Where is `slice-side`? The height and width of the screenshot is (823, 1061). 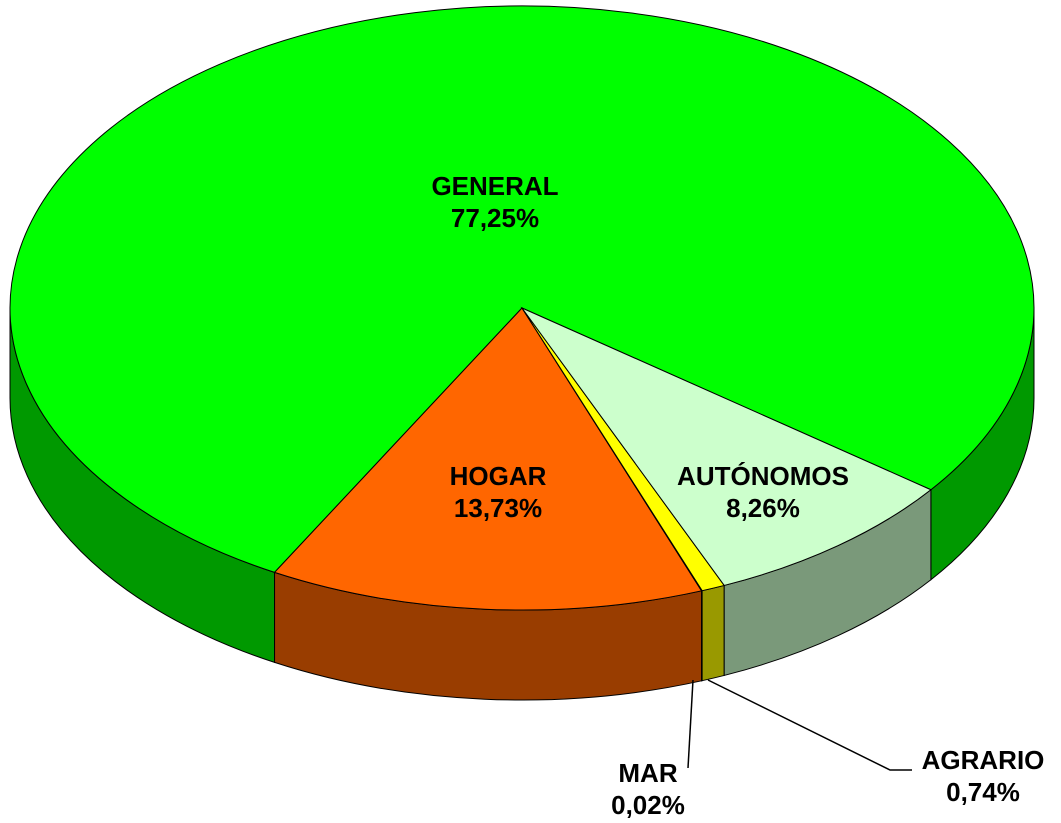
slice-side is located at coordinates (713, 633).